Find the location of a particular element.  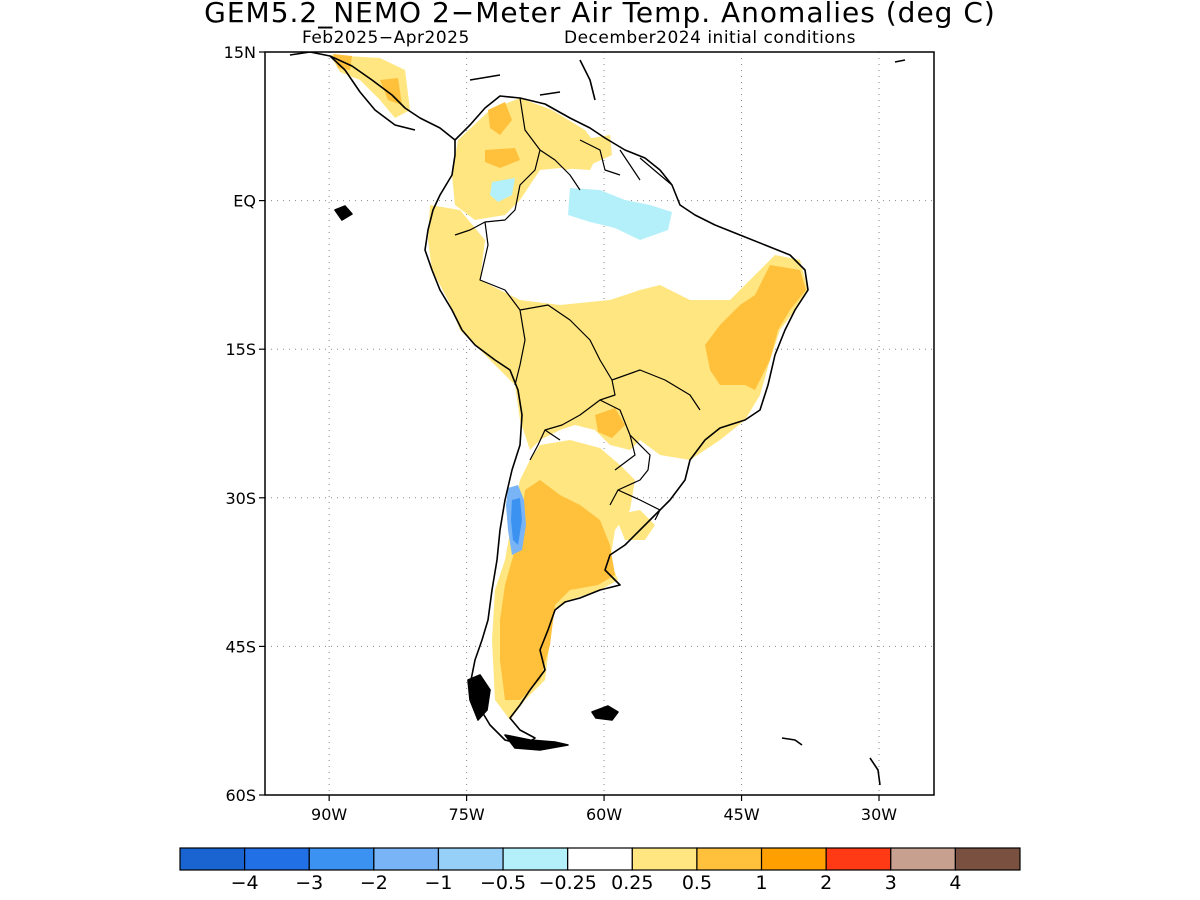

initial-conditions: December2024 initial conditions is located at coordinates (710, 38).